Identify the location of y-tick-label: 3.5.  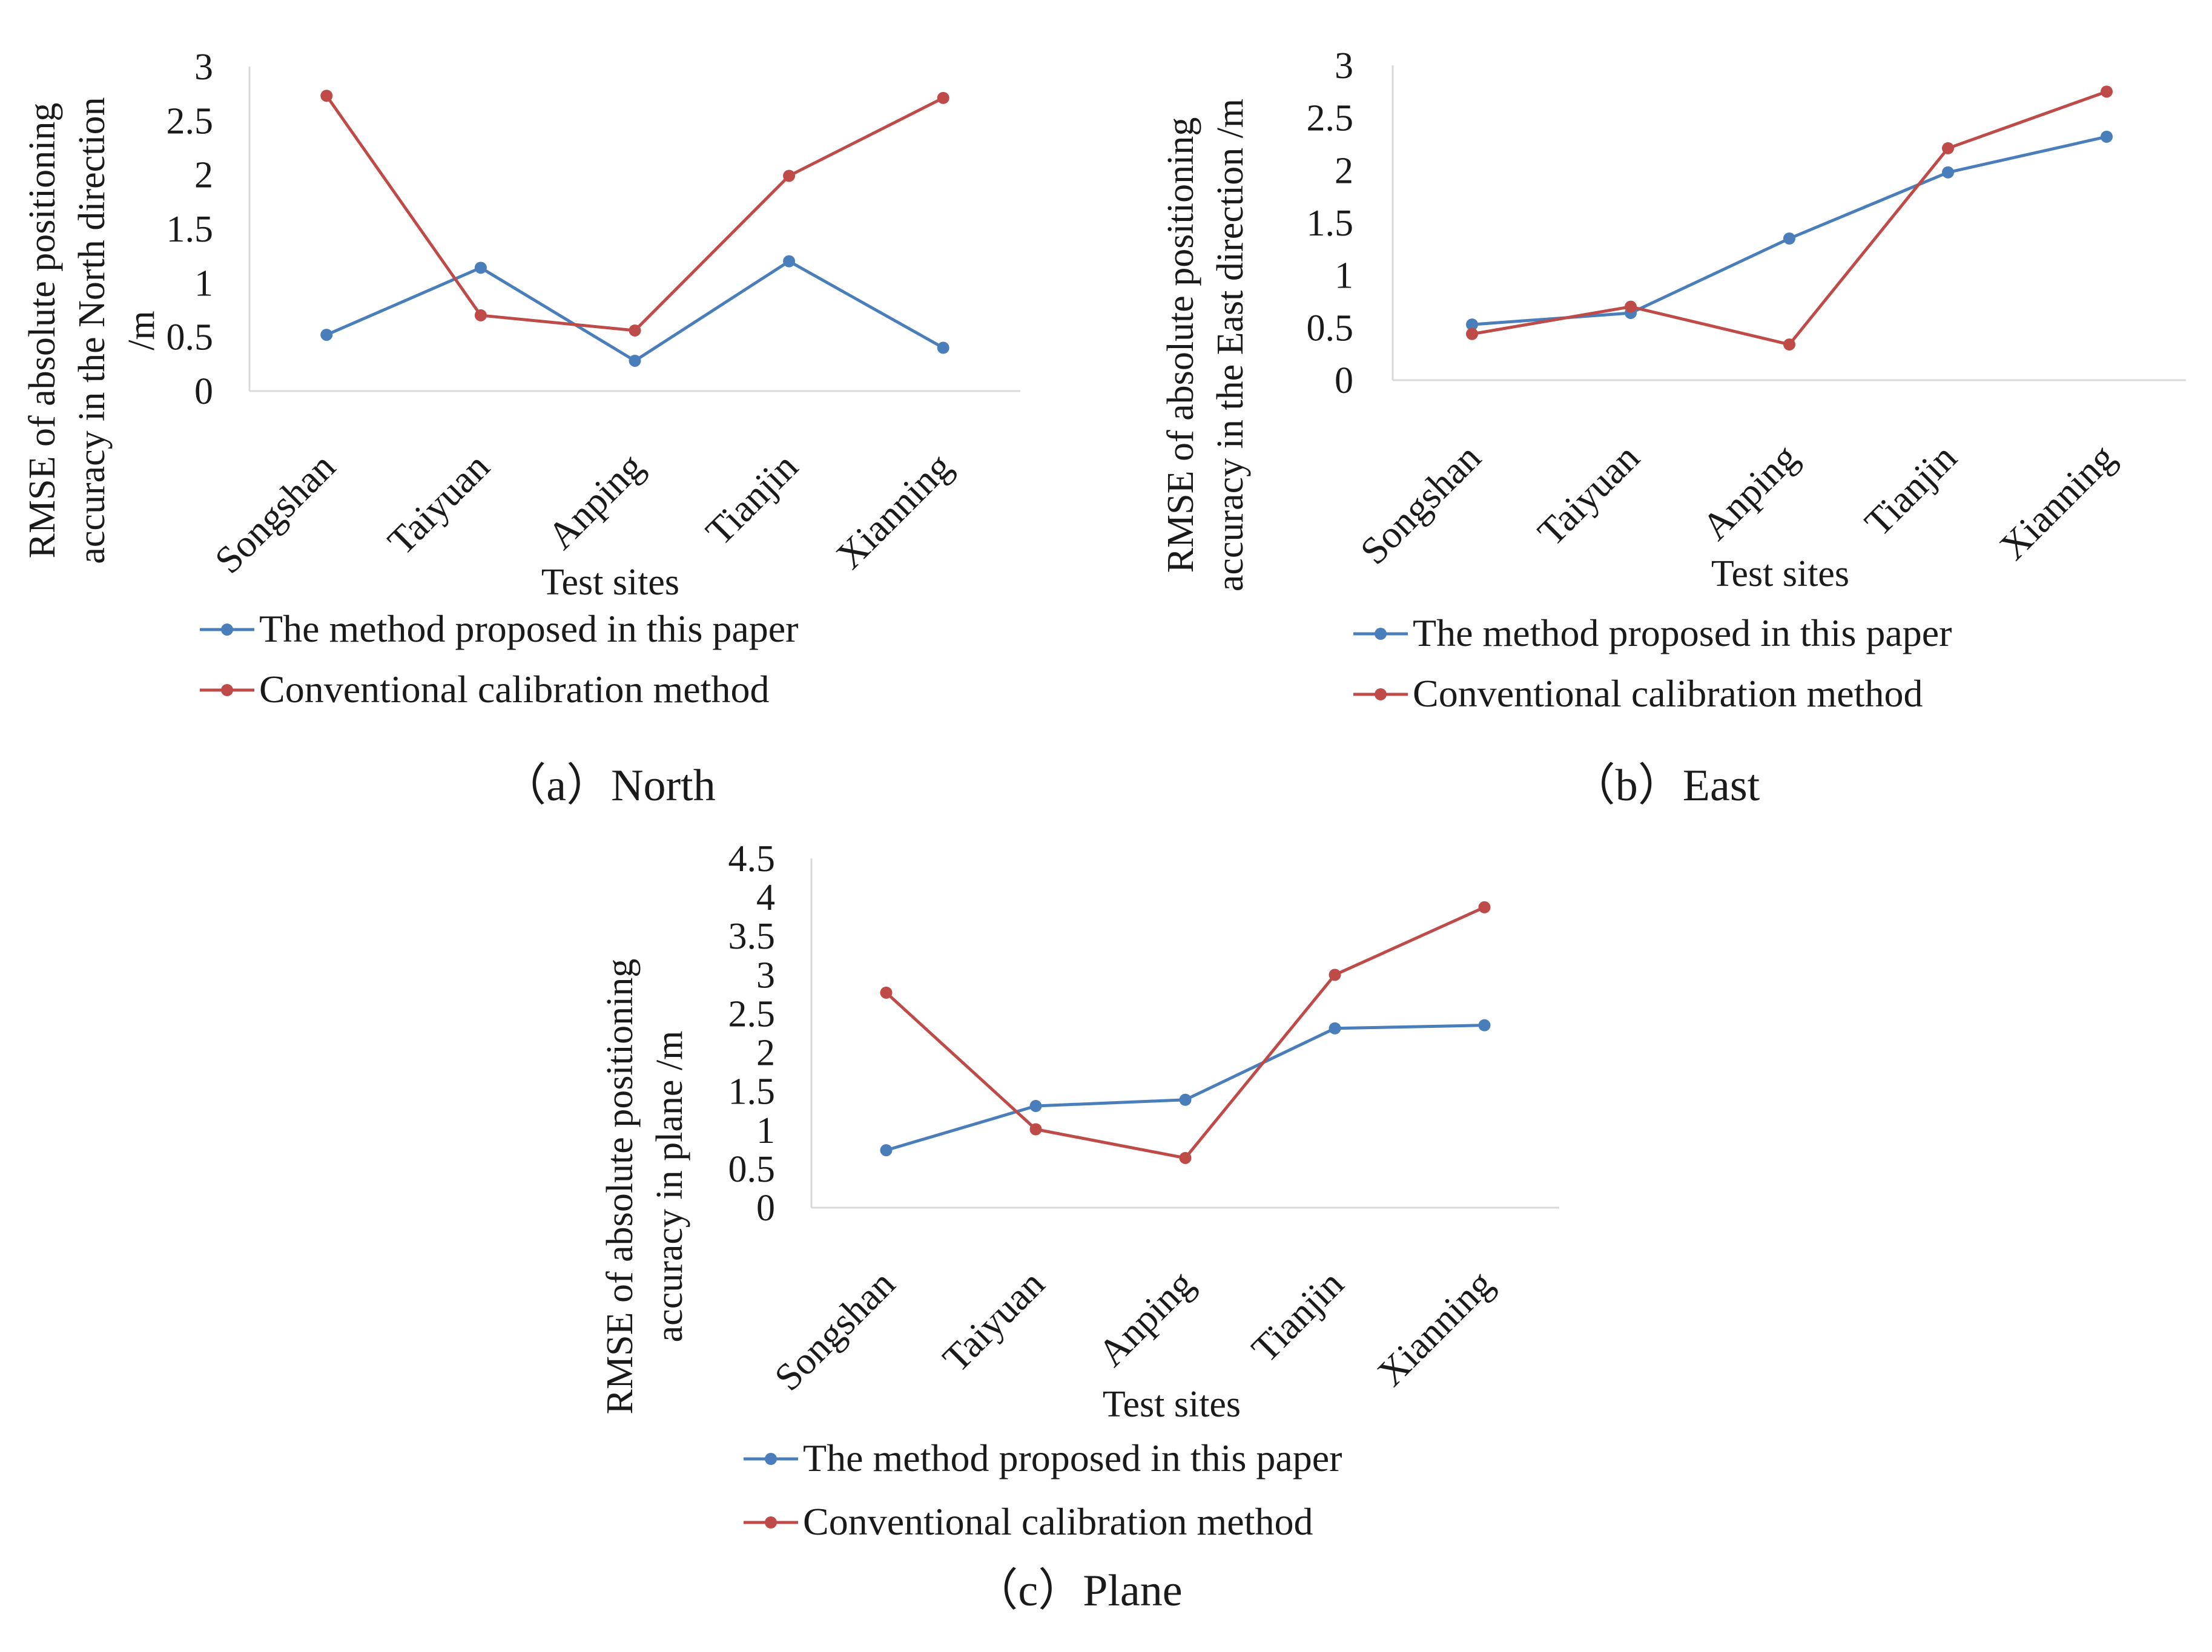
(752, 936).